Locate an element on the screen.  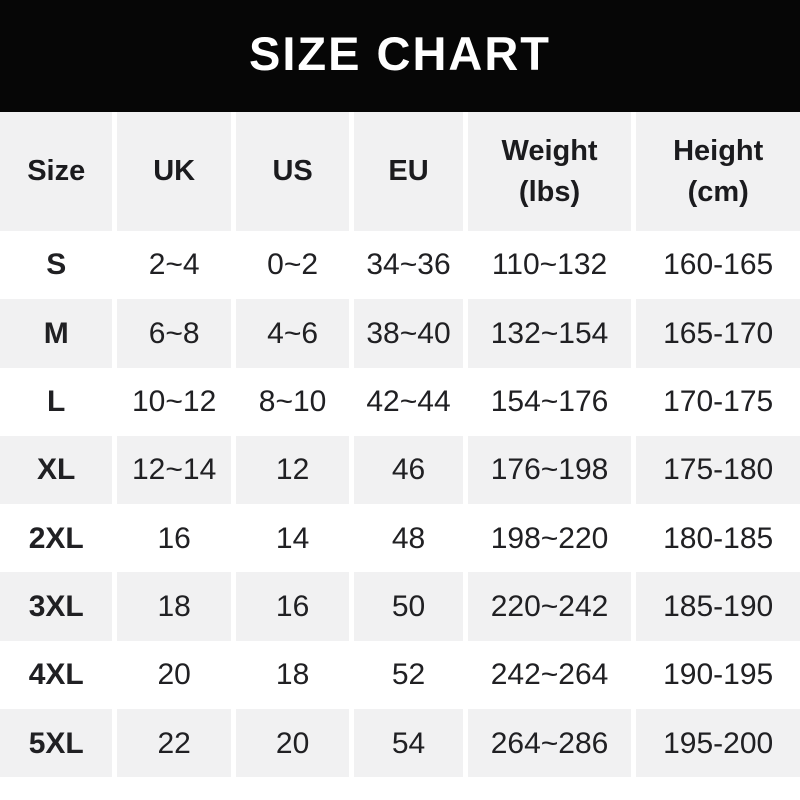
header-cell-size: Size is located at coordinates (56, 171).